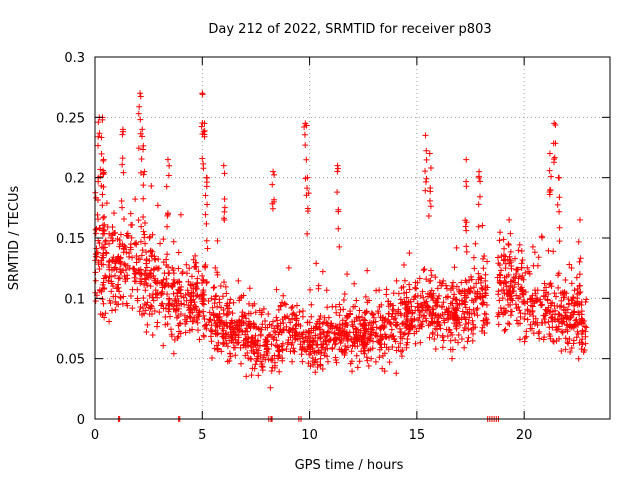  What do you see at coordinates (524, 435) in the screenshot?
I see `x-tick-label: 20` at bounding box center [524, 435].